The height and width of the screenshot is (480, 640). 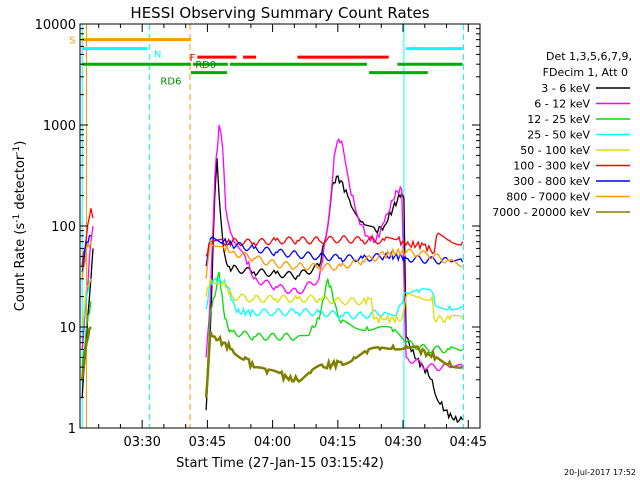 I want to click on legend-header-detectors: Det 1,3,5,6,7,9,, so click(x=589, y=56).